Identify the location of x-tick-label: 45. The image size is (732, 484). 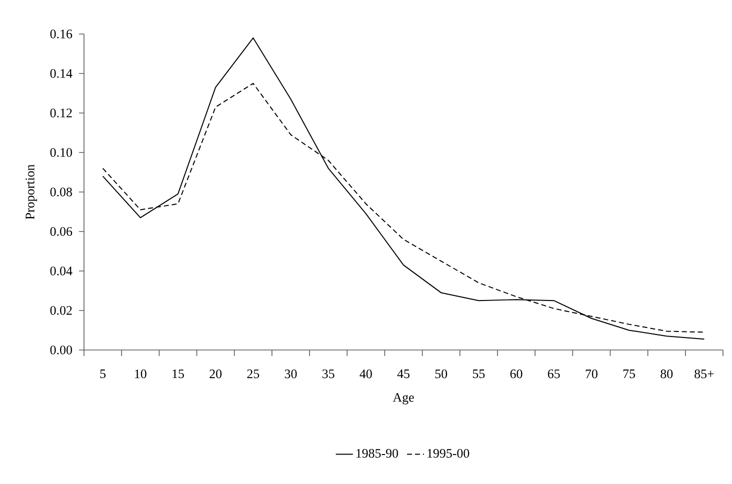
(403, 373).